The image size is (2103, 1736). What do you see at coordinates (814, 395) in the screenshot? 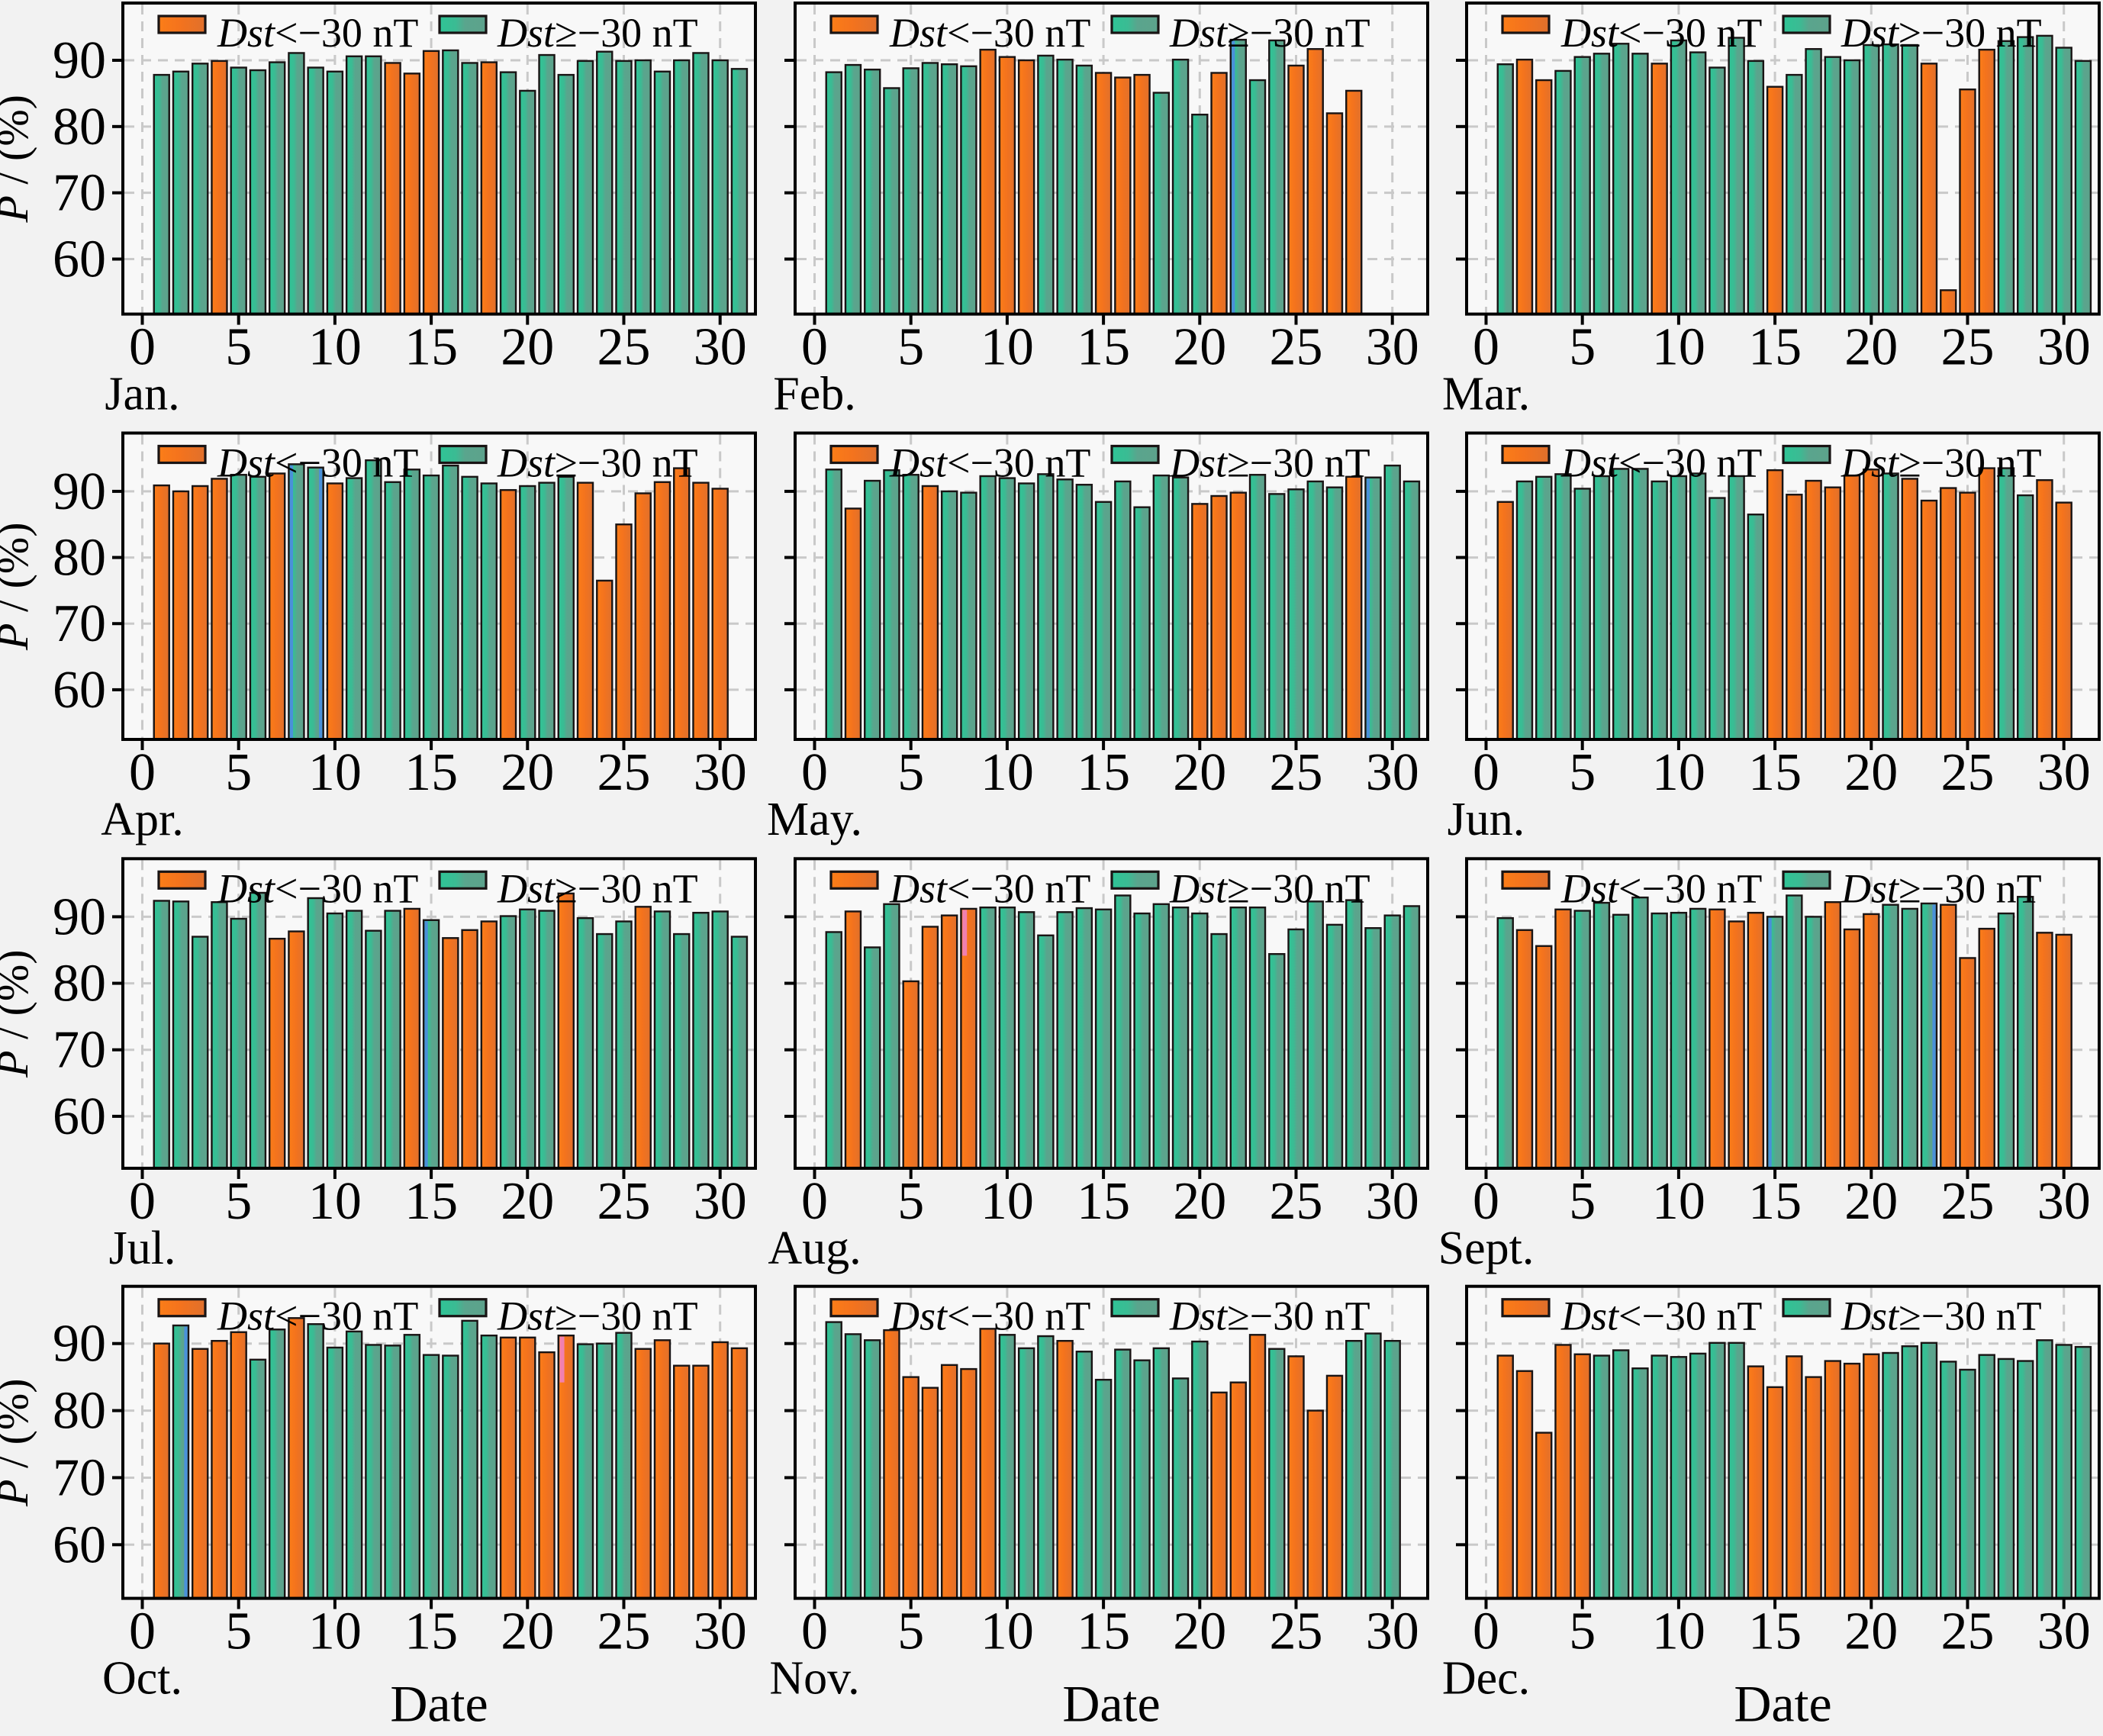
I see `svg-text: Feb.` at bounding box center [814, 395].